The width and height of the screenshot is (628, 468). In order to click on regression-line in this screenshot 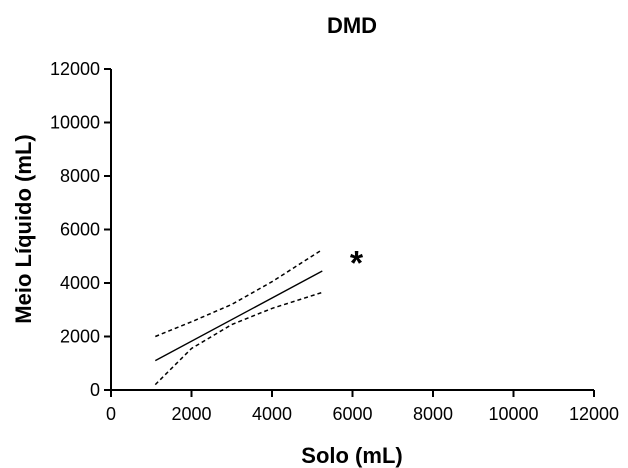, I will do `click(238, 316)`.